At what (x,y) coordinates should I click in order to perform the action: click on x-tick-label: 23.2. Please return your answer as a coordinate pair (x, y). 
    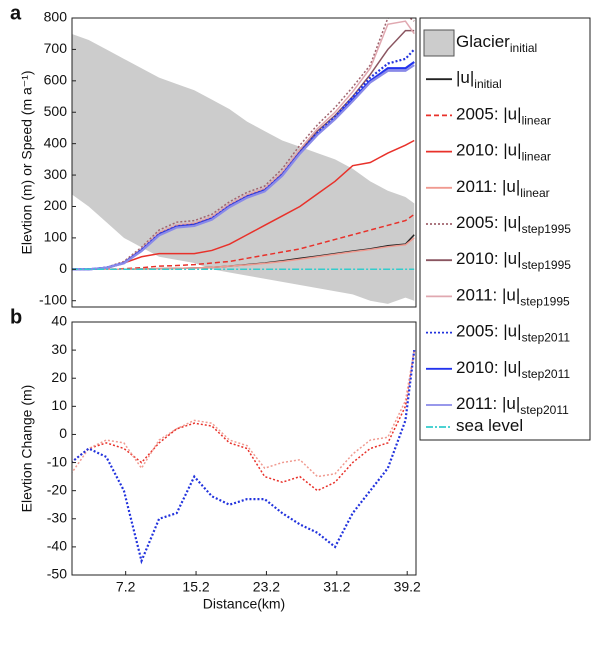
    Looking at the image, I should click on (266, 587).